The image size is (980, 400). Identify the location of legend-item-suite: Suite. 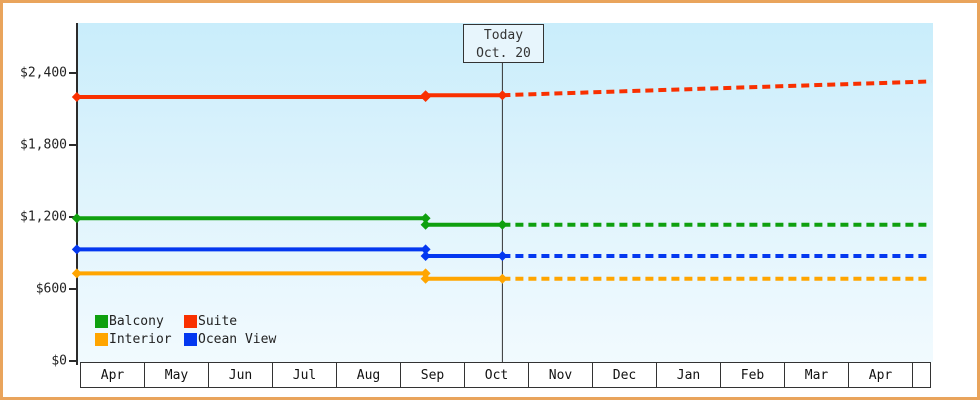
(230, 321).